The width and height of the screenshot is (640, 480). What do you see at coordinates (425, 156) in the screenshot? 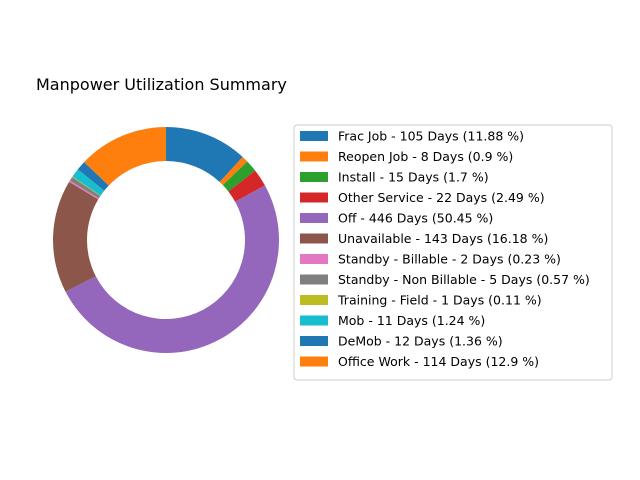
I see `legend-label-2: Reopen Job - 8 Days (0.9 %)` at bounding box center [425, 156].